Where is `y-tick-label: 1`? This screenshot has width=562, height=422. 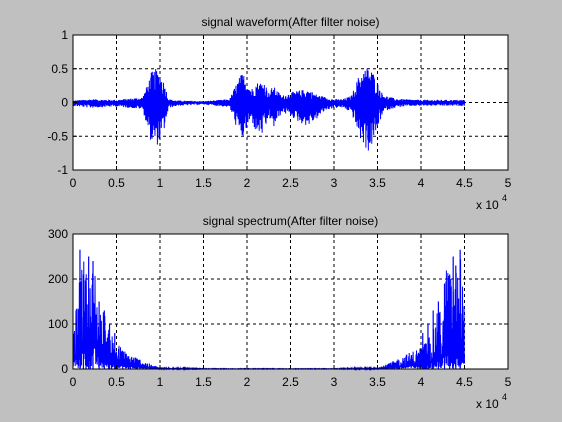
y-tick-label: 1 is located at coordinates (64, 35).